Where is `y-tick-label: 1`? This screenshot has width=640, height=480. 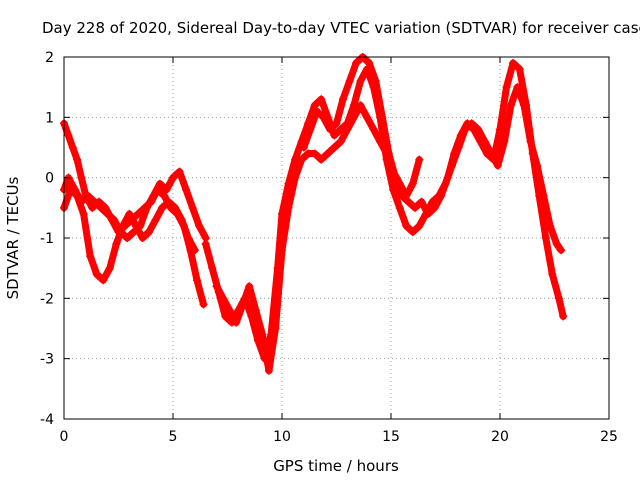
y-tick-label: 1 is located at coordinates (49, 118).